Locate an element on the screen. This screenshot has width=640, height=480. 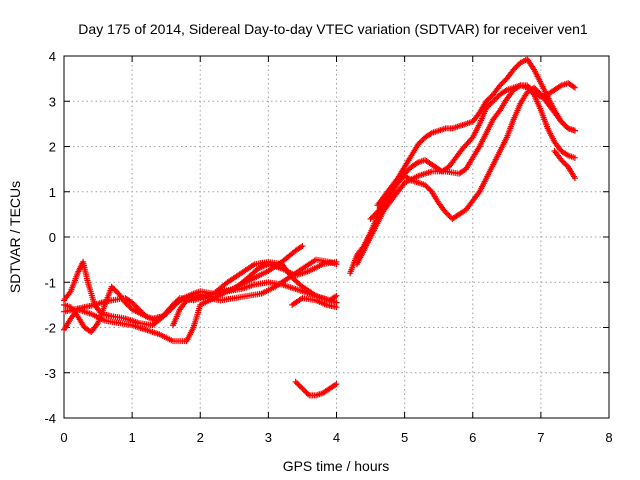
y-tick-label: 4 is located at coordinates (52, 56).